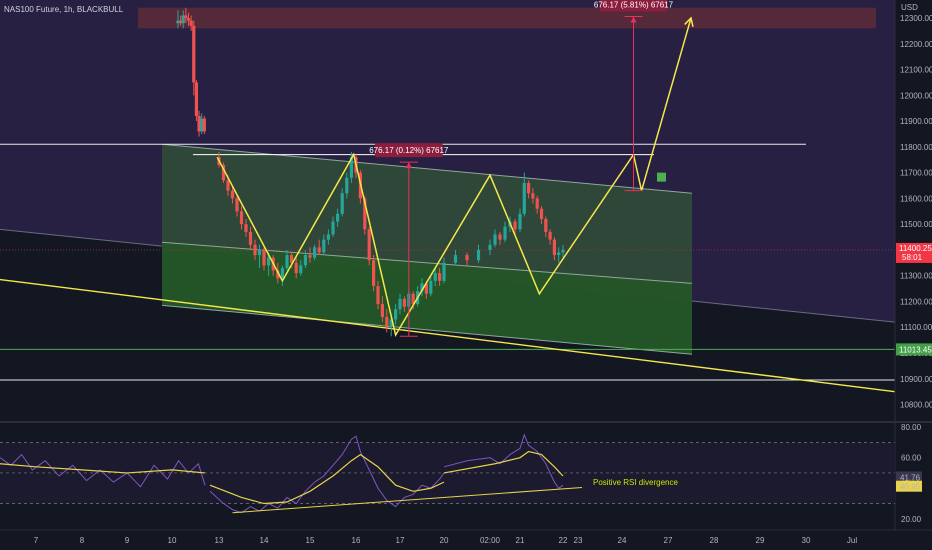  I want to click on rsi-tick-label: 60.00, so click(911, 458).